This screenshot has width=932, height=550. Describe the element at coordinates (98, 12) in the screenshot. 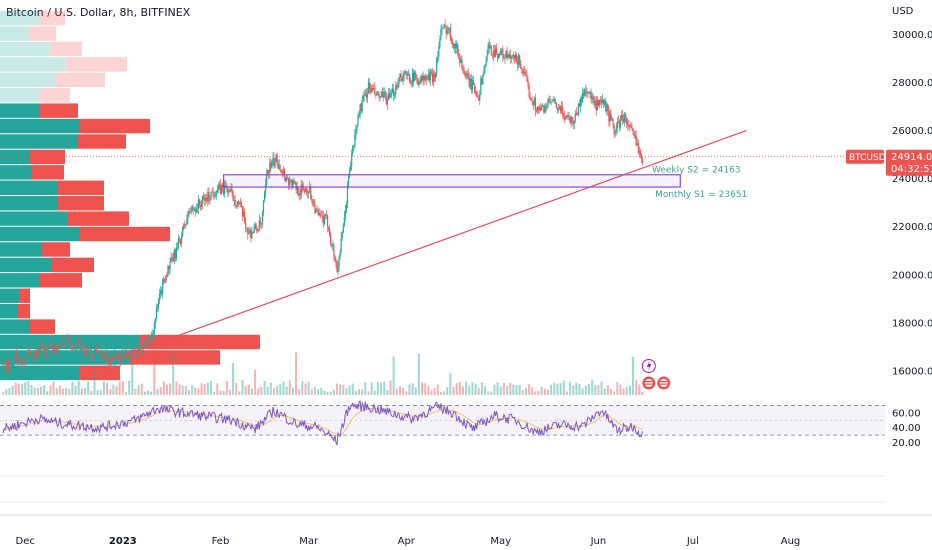

I see `chart-title: Bitcoin / U.S. Dollar, 8h, BITFINEX` at that location.